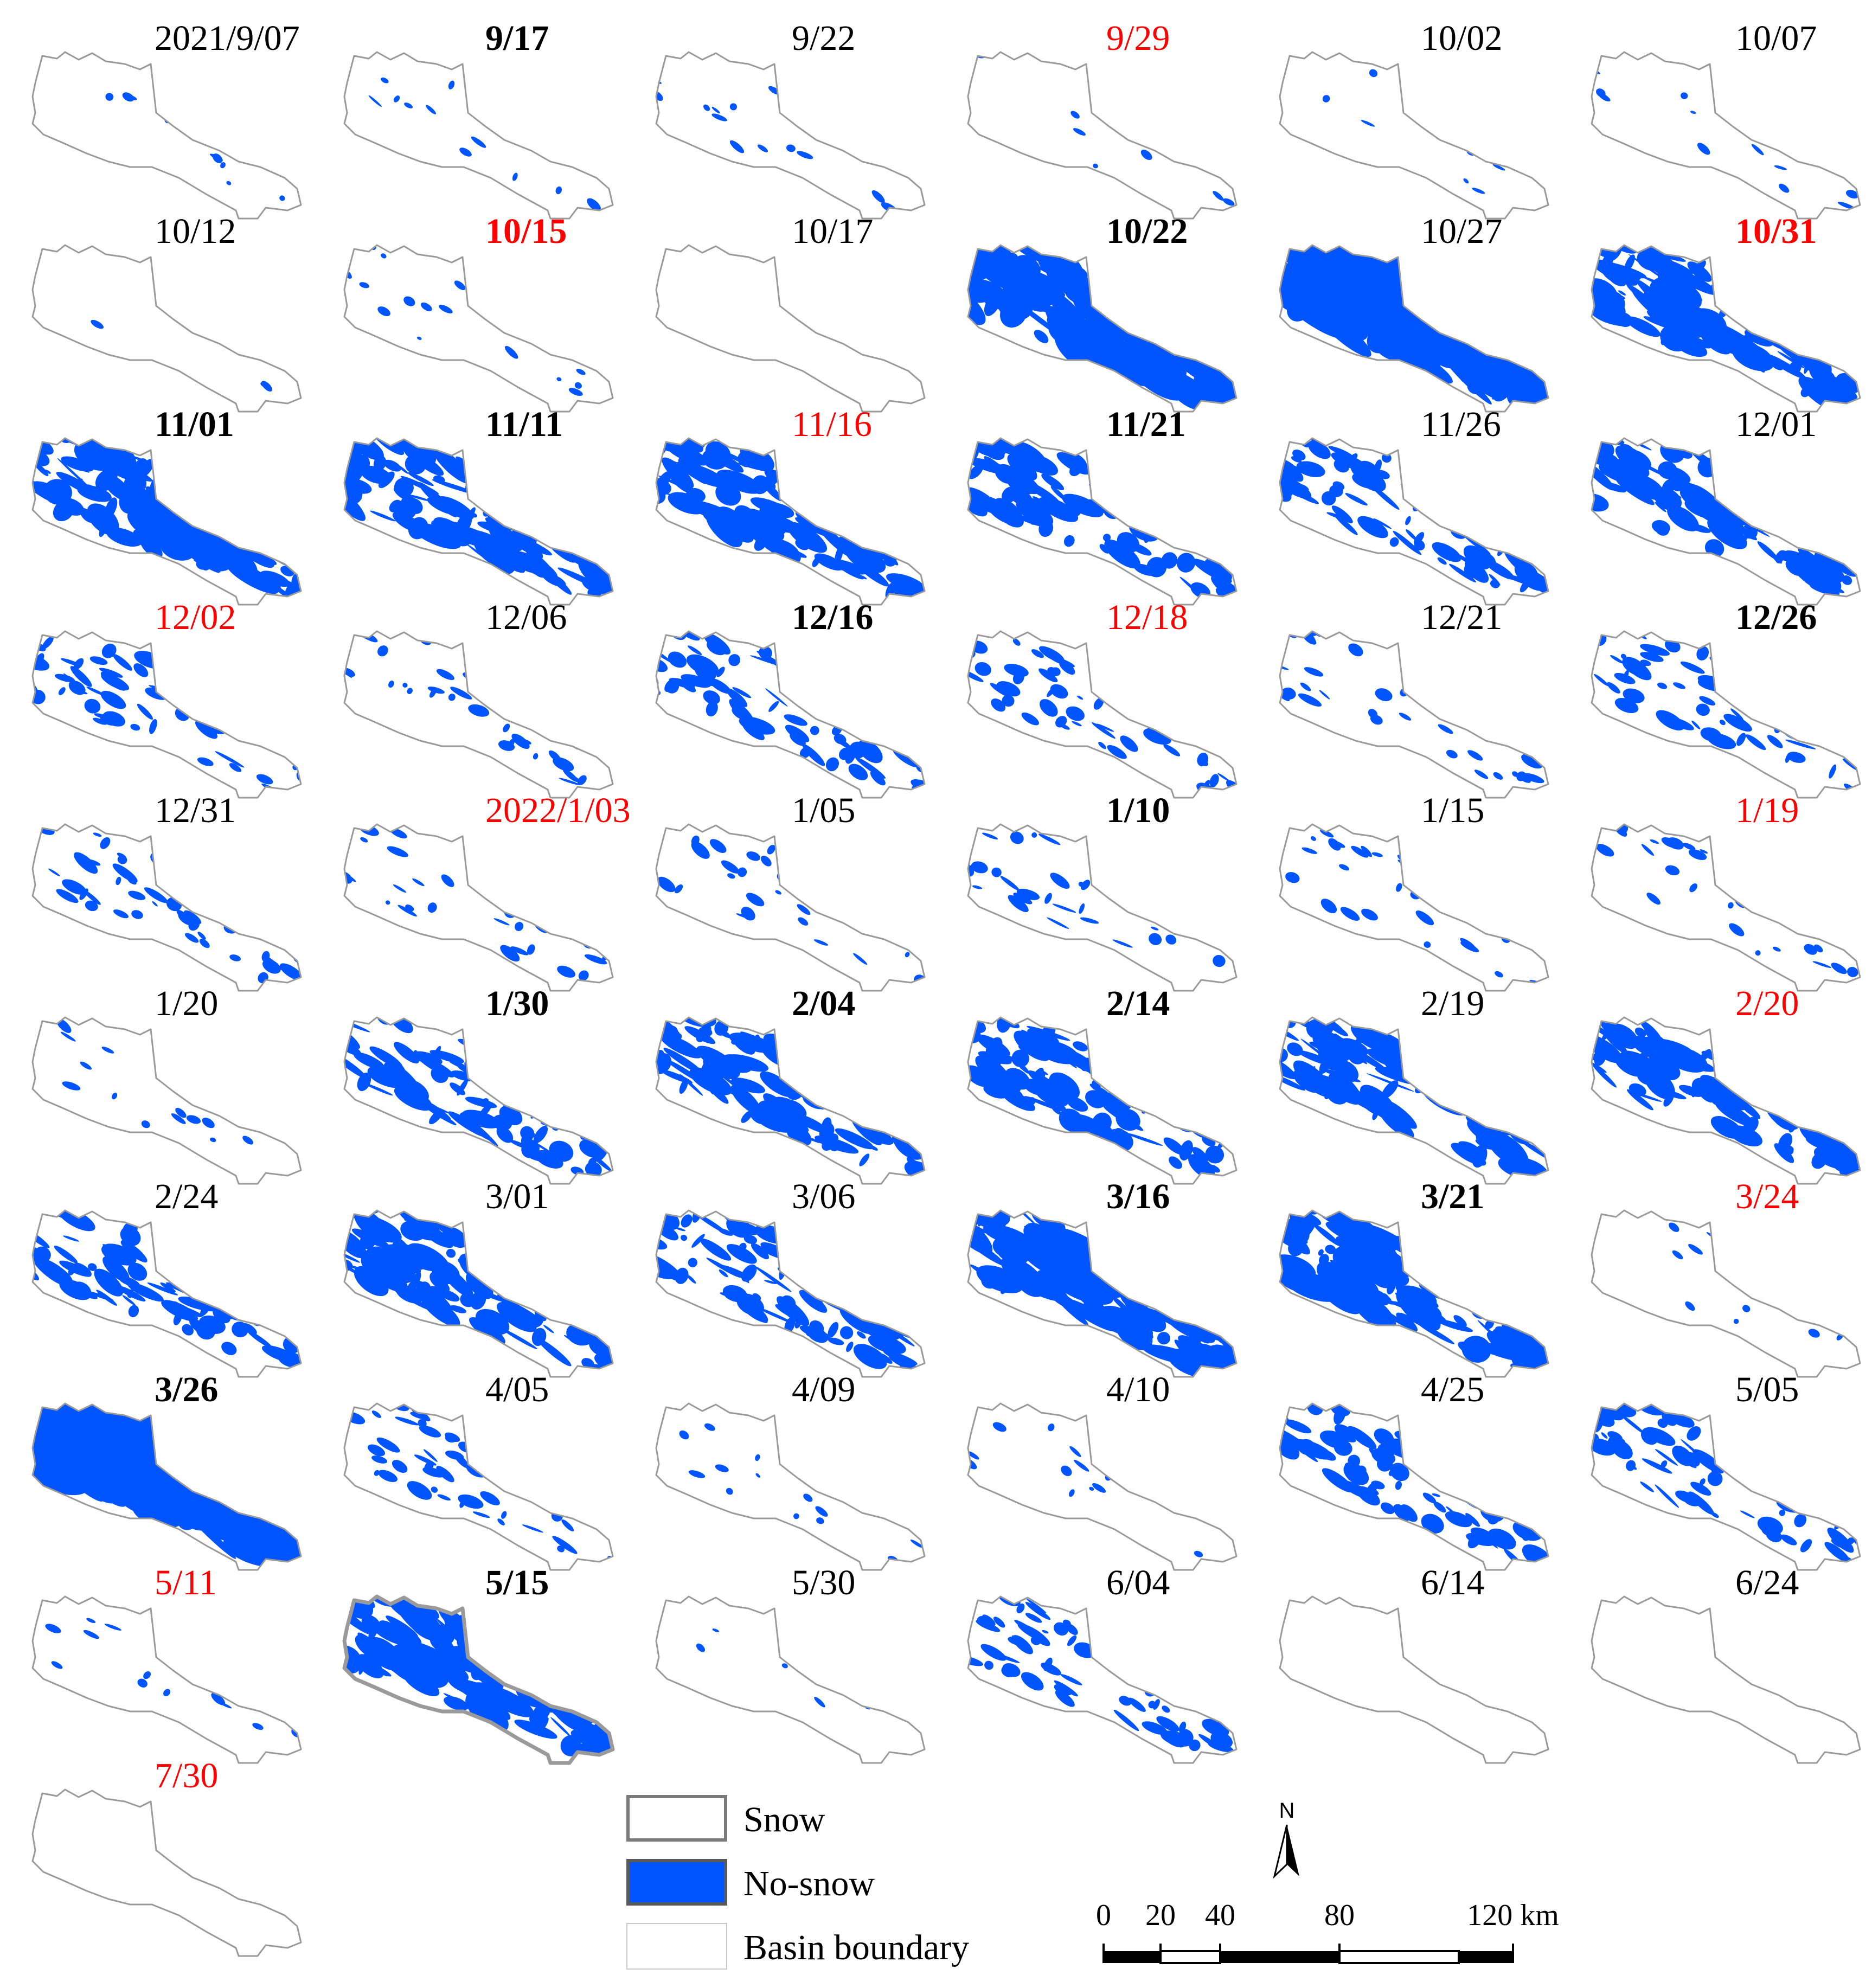 Image resolution: width=1872 pixels, height=1988 pixels. I want to click on north-arrow: N, so click(1294, 1838).